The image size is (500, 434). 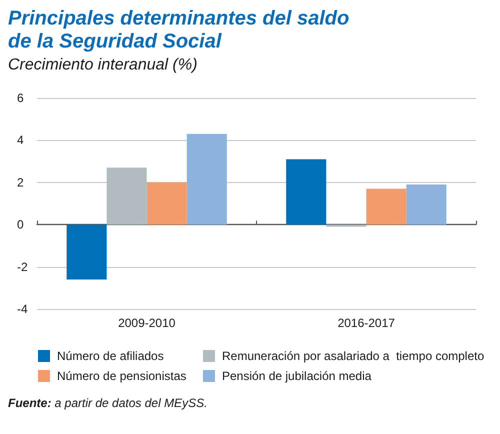 What do you see at coordinates (147, 323) in the screenshot?
I see `x-tick-label: 2009-2010` at bounding box center [147, 323].